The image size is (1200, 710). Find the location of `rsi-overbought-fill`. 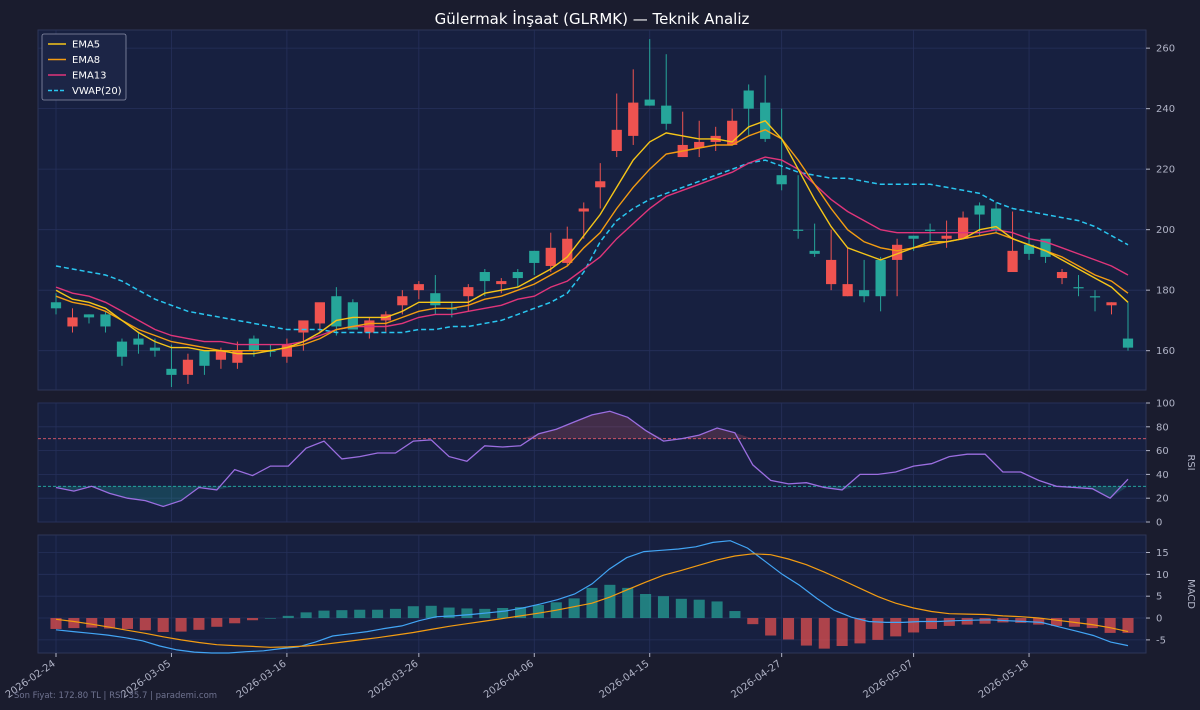

rsi-overbought-fill is located at coordinates (592, 425).